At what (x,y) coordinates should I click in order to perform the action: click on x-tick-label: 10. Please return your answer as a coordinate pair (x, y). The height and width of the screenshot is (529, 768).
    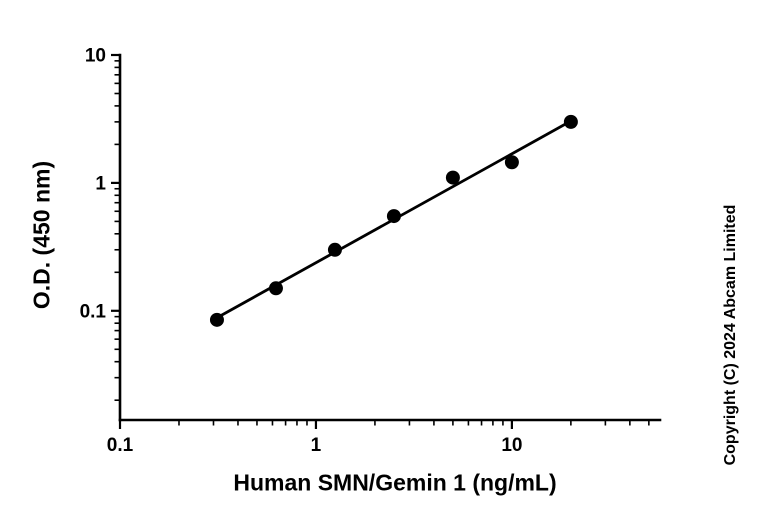
    Looking at the image, I should click on (511, 445).